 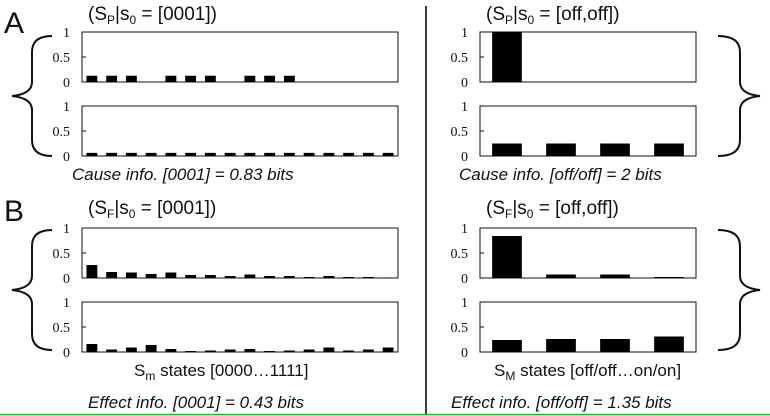 I want to click on cause-info-caption-left: Cause info. [0001] = 0.83 bits, so click(x=183, y=174).